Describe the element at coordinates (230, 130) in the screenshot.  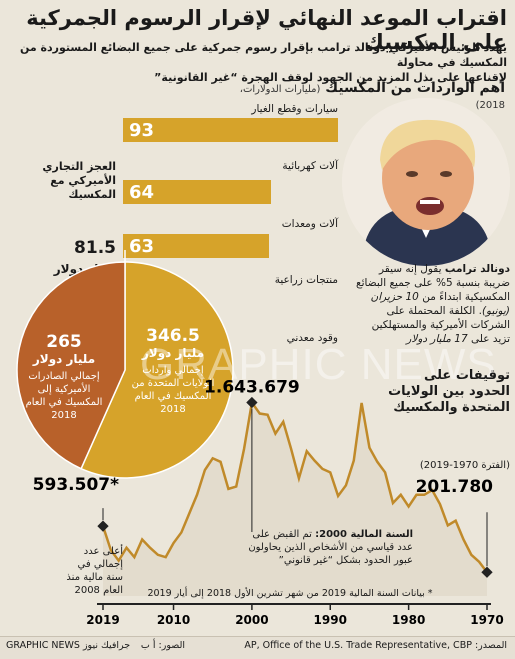
I see `import-bar: 93` at that location.